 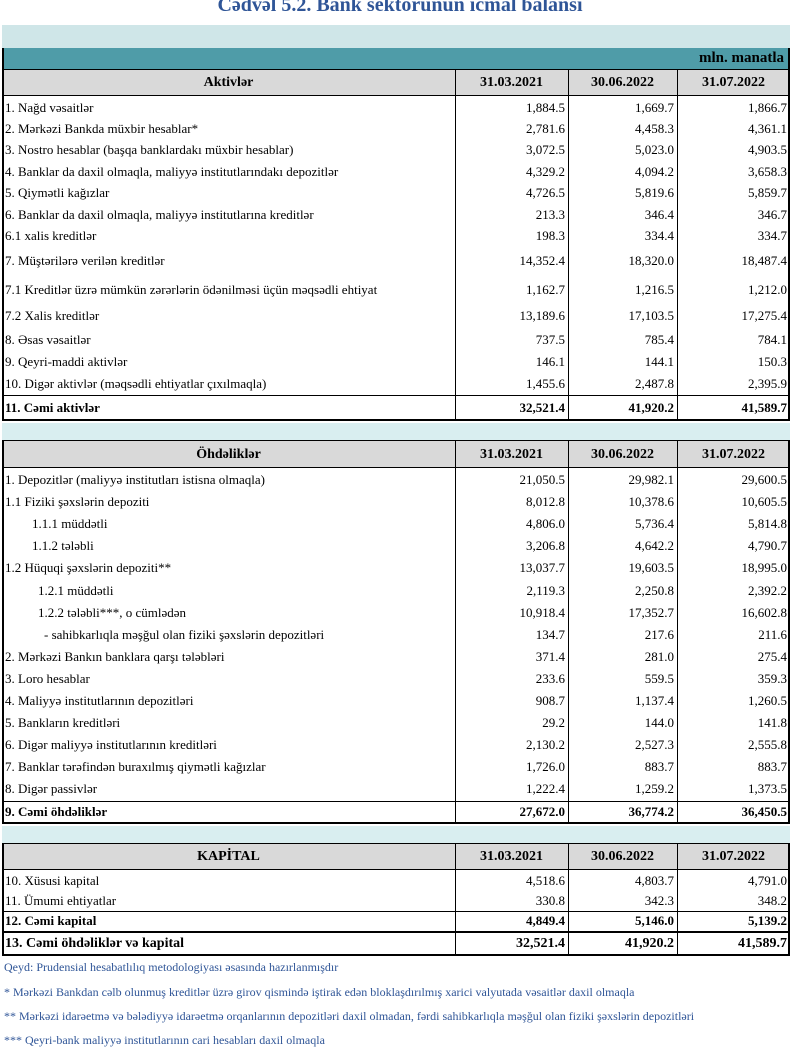 I want to click on cell-value: 29,982.1, so click(x=651, y=480).